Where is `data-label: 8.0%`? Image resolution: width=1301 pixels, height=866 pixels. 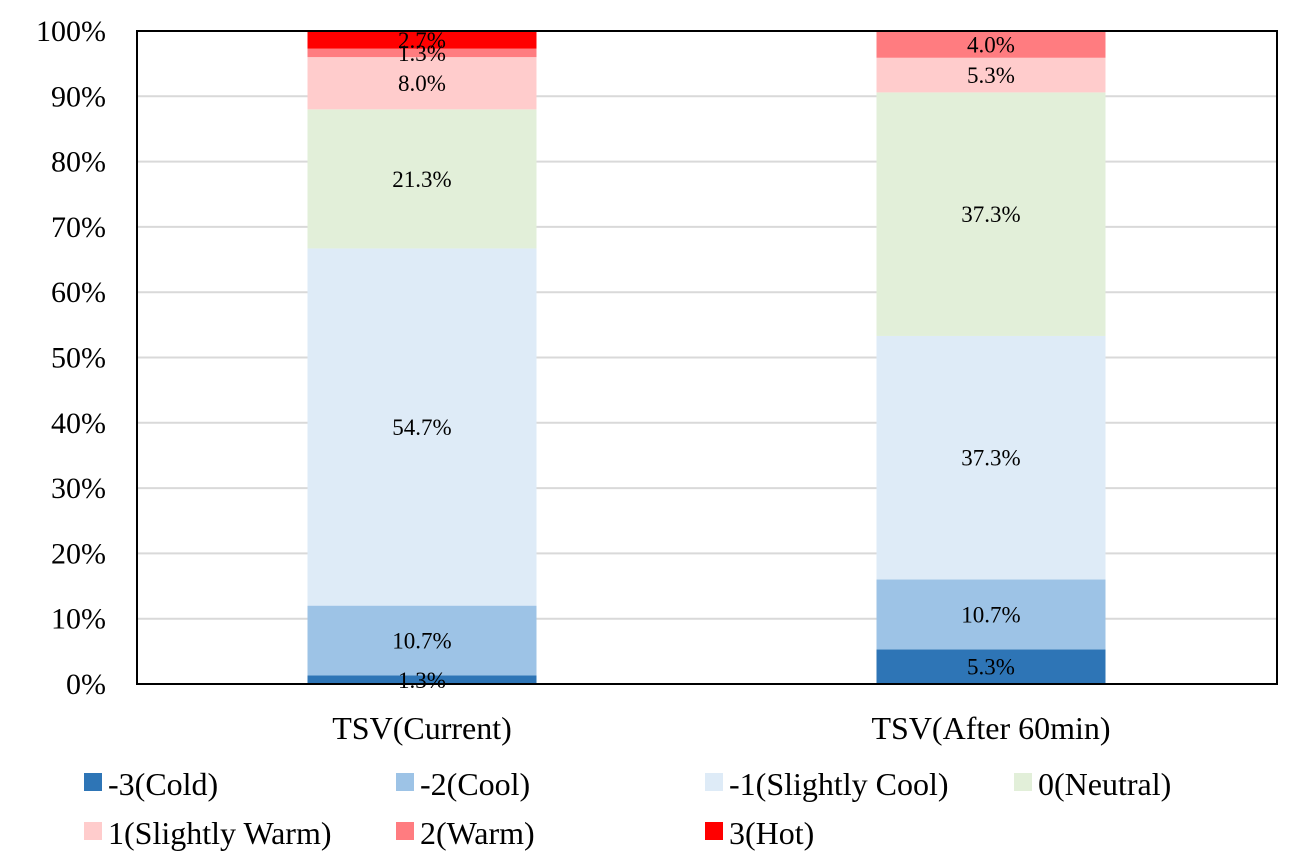 data-label: 8.0% is located at coordinates (422, 83).